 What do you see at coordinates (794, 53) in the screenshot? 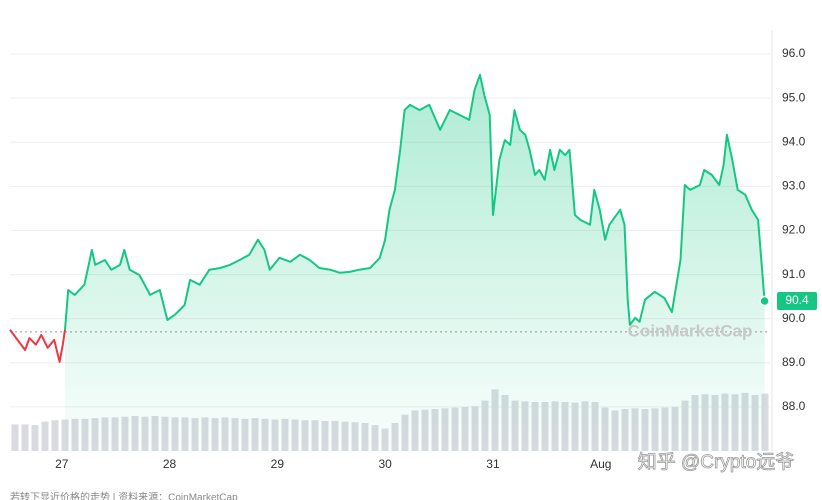
I see `y-tick-label: 96.0` at bounding box center [794, 53].